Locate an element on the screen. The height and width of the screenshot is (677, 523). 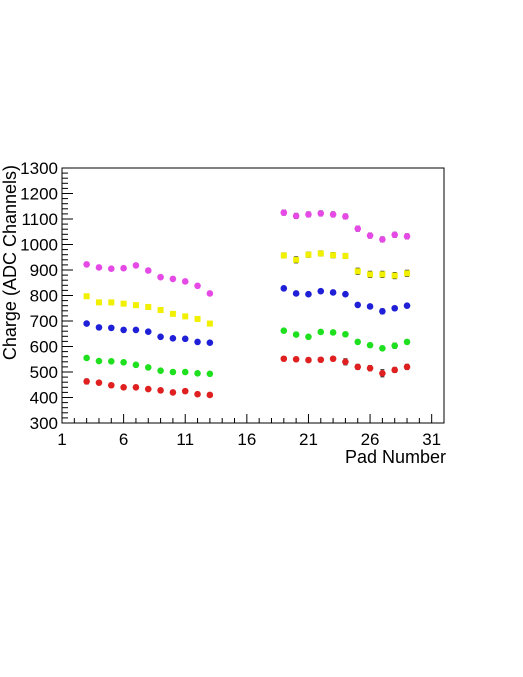
x-tick-label: 26 is located at coordinates (370, 439).